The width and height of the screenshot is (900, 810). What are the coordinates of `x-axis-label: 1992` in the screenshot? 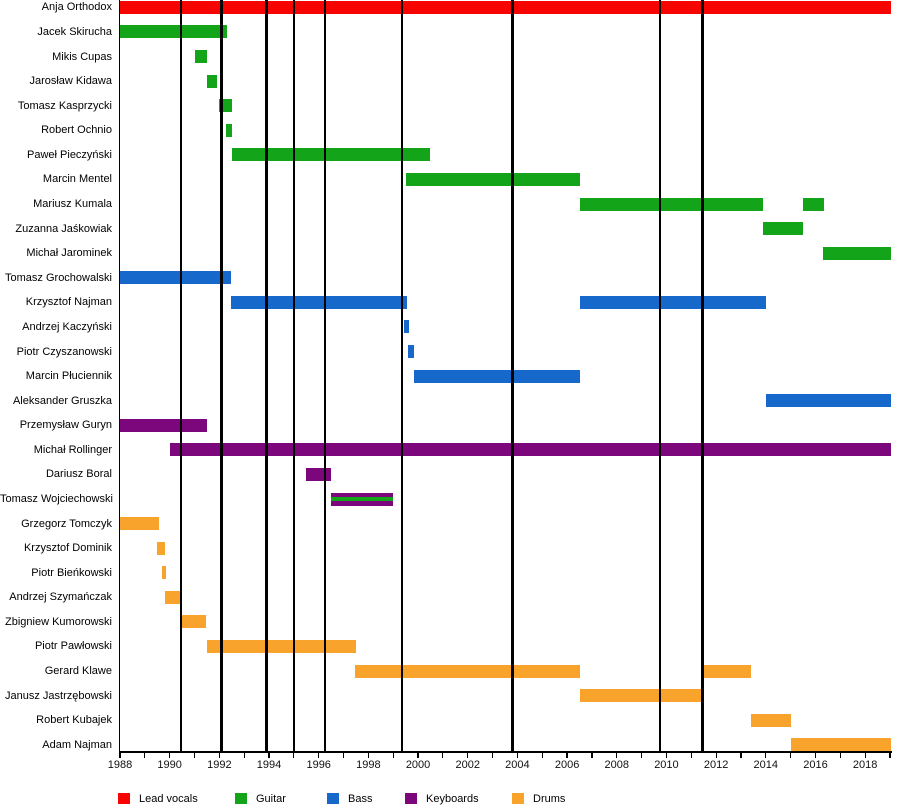 It's located at (219, 765).